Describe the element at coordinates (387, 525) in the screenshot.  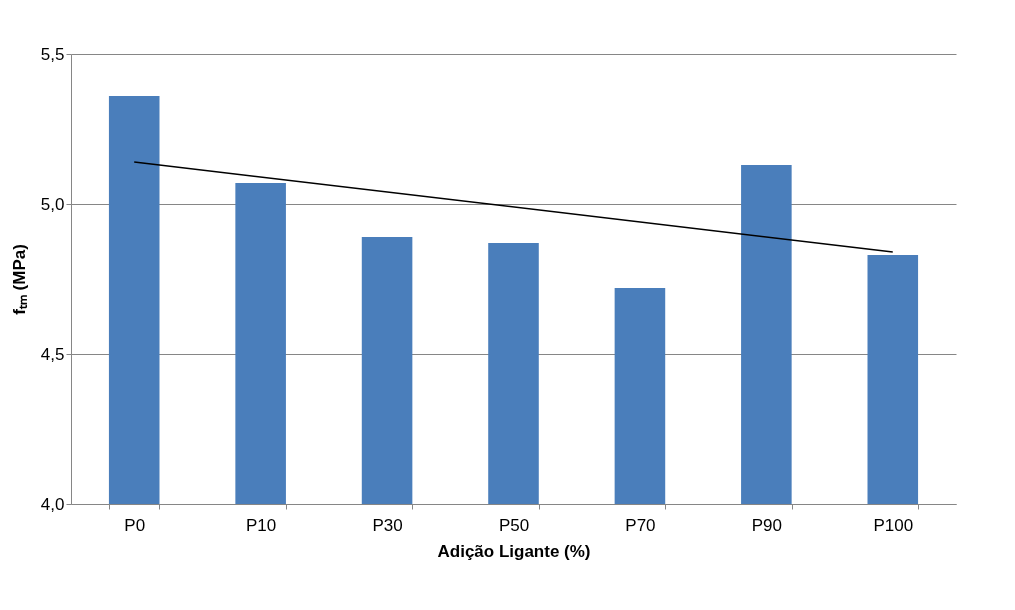
I see `x-tick-label: P30` at that location.